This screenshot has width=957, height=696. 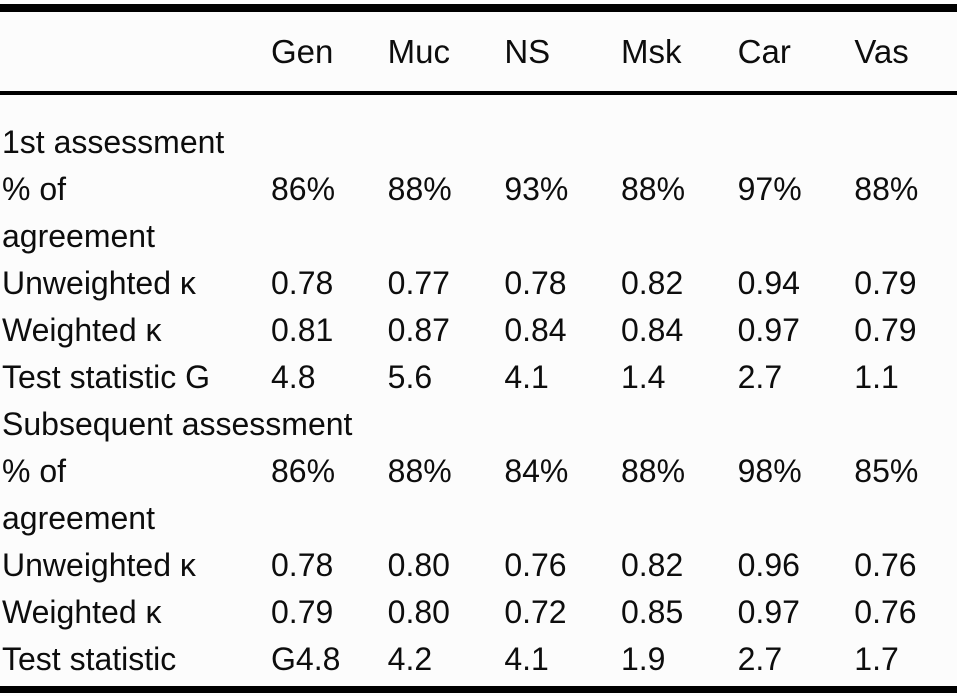 What do you see at coordinates (769, 189) in the screenshot?
I see `data-cell: 97%` at bounding box center [769, 189].